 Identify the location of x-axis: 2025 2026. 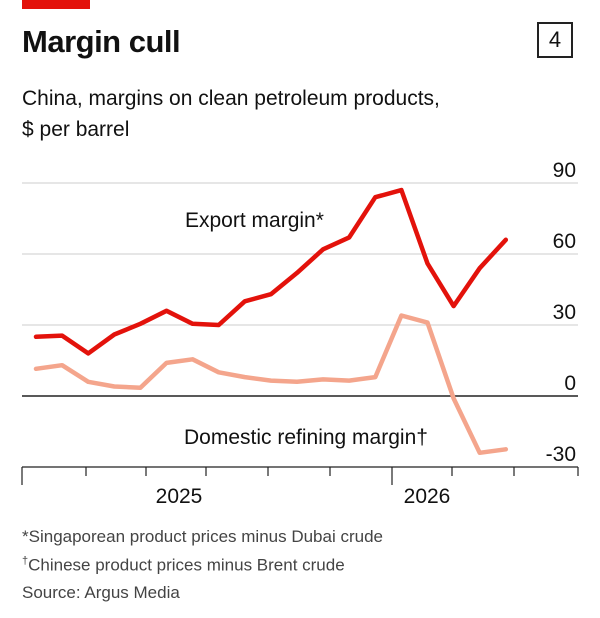
(300, 487).